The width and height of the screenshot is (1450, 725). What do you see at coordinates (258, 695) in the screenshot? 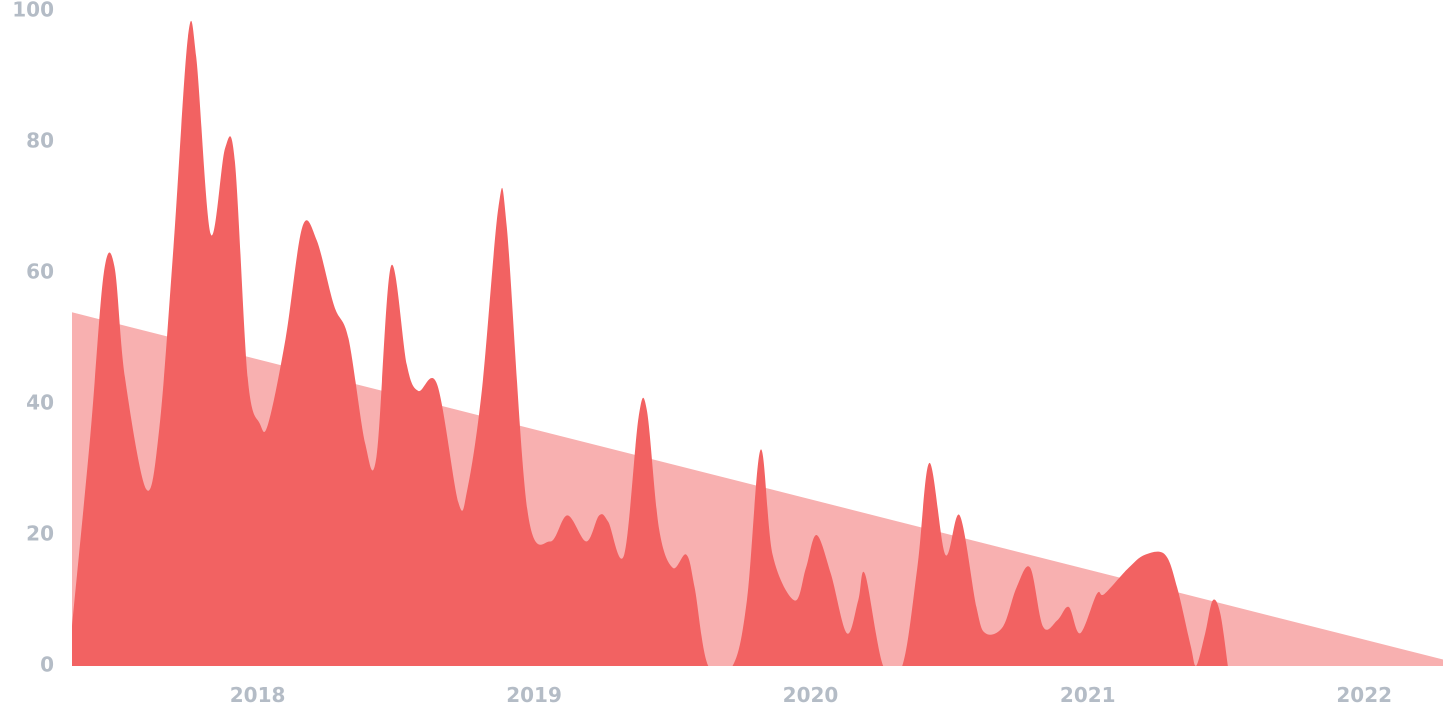
I see `x-tick-label: 2018` at bounding box center [258, 695].